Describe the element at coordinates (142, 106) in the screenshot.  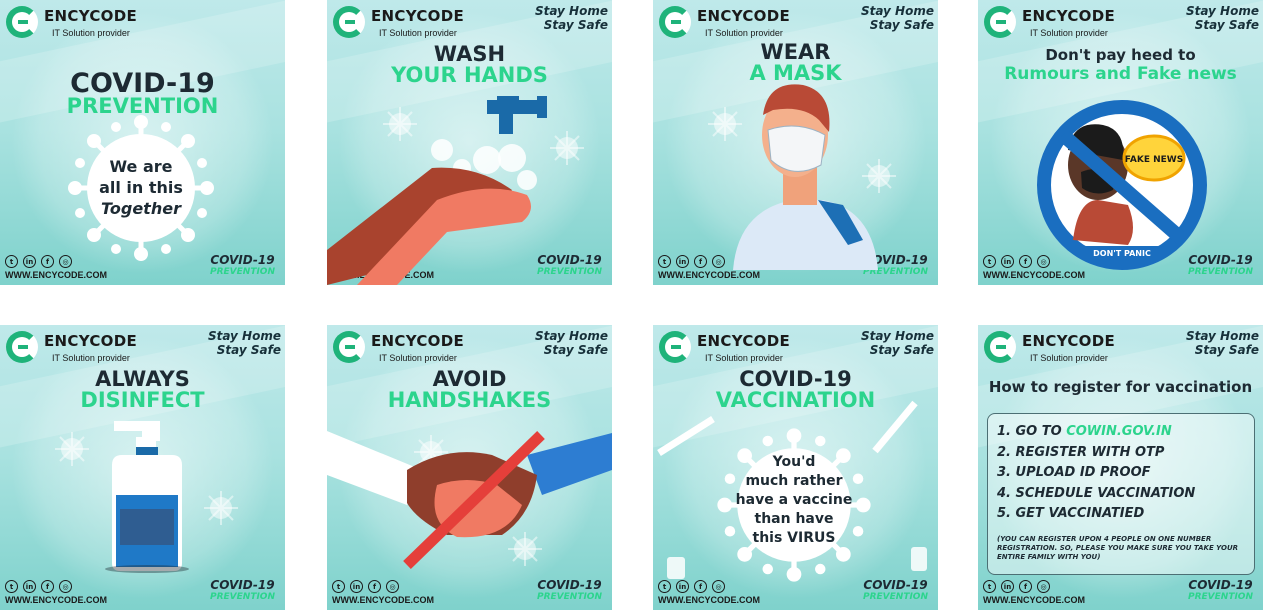
I see `card-subtitle: PREVENTION` at that location.